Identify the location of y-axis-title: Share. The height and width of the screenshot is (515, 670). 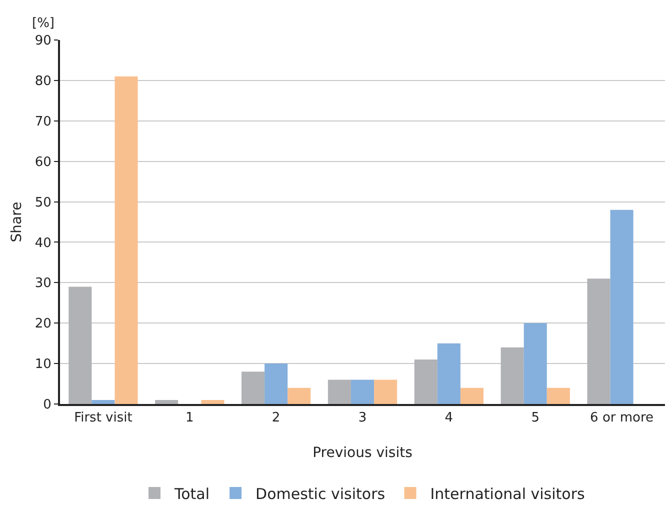
(17, 222).